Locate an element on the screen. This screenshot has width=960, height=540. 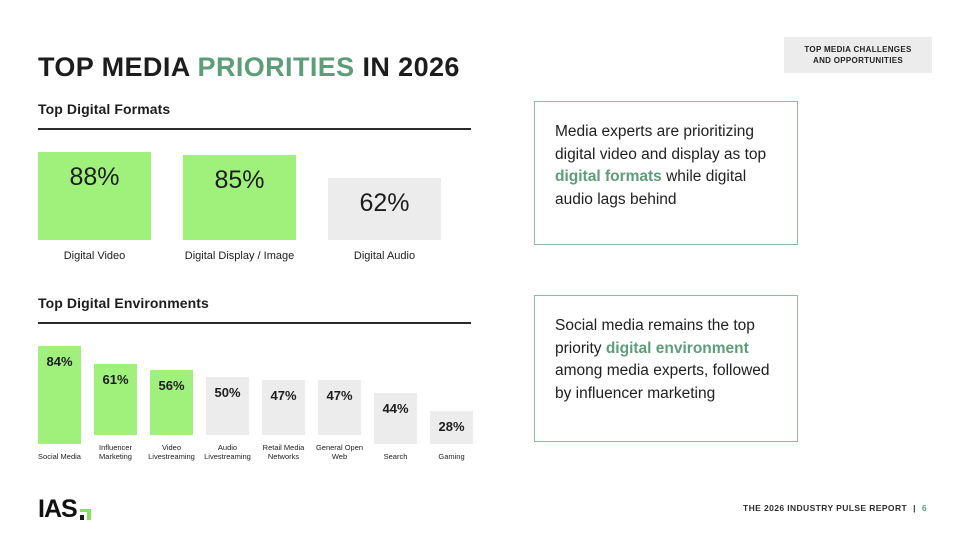
section-badge: TOP MEDIA CHALLENGES AND OPPORTUNITIES is located at coordinates (858, 55).